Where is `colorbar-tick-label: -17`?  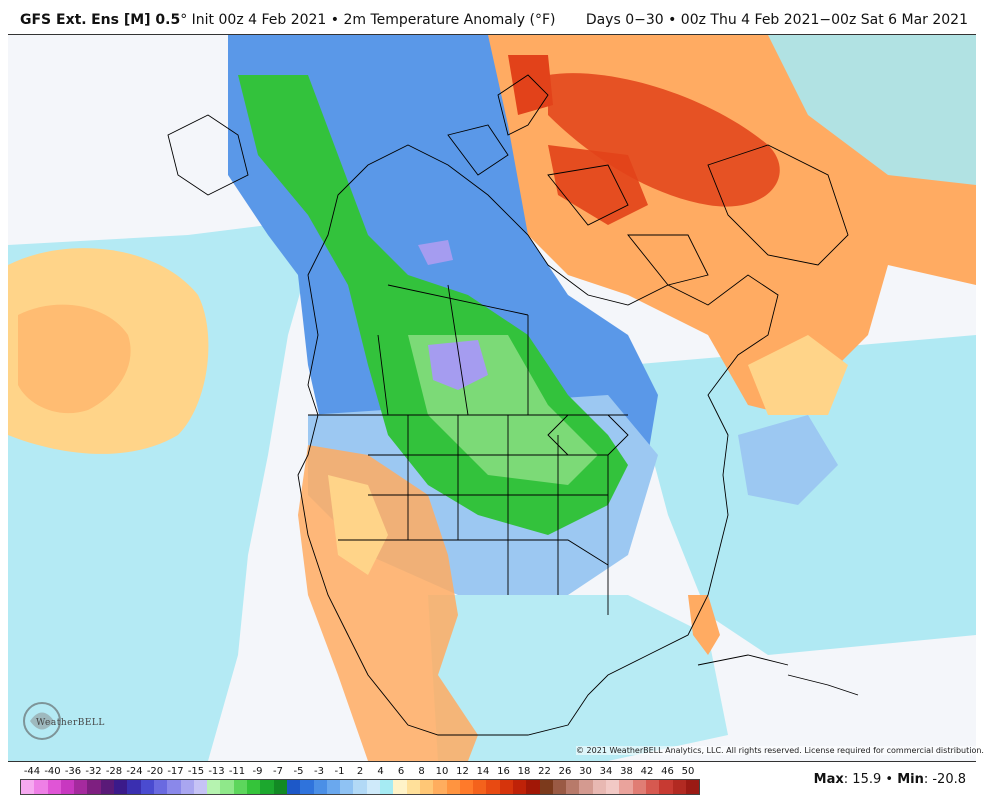
colorbar-tick-label: -17 is located at coordinates (175, 771).